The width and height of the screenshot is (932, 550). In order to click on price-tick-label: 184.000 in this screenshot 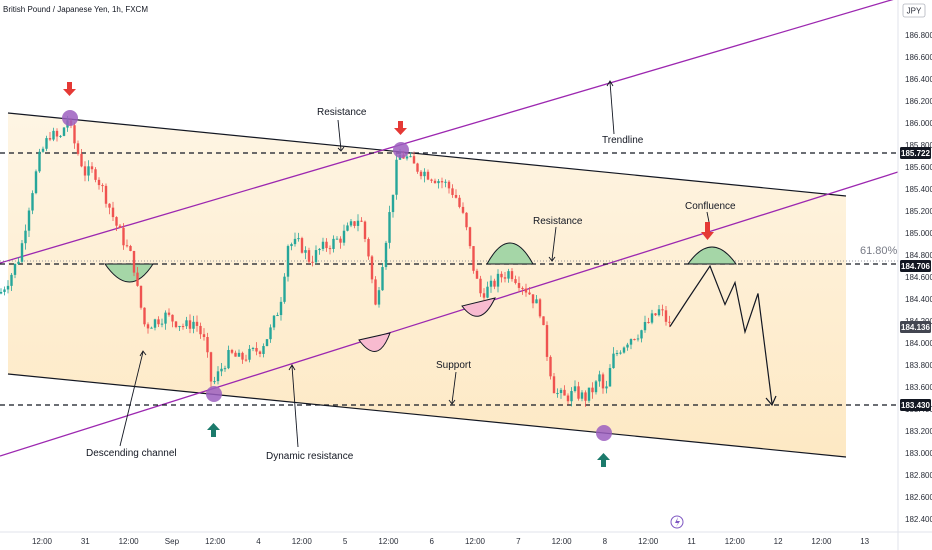, I will do `click(918, 343)`.